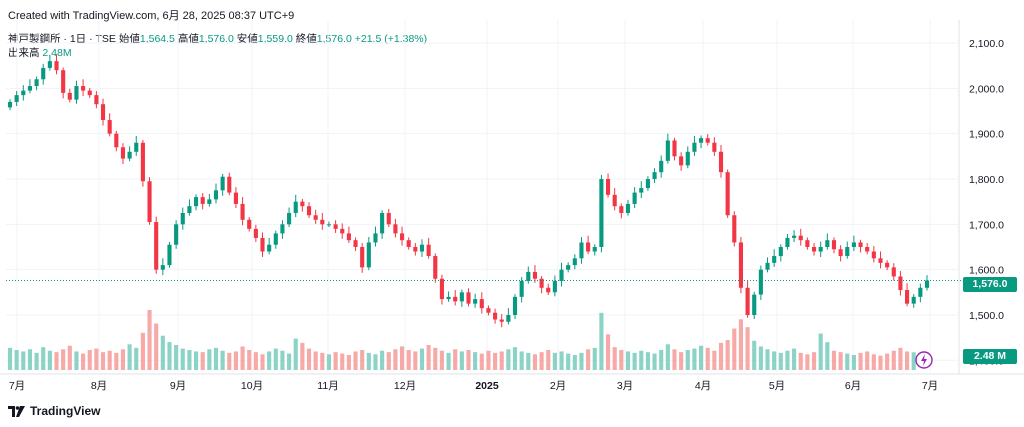  What do you see at coordinates (986, 271) in the screenshot?
I see `y-tick-label: 1,600.0` at bounding box center [986, 271].